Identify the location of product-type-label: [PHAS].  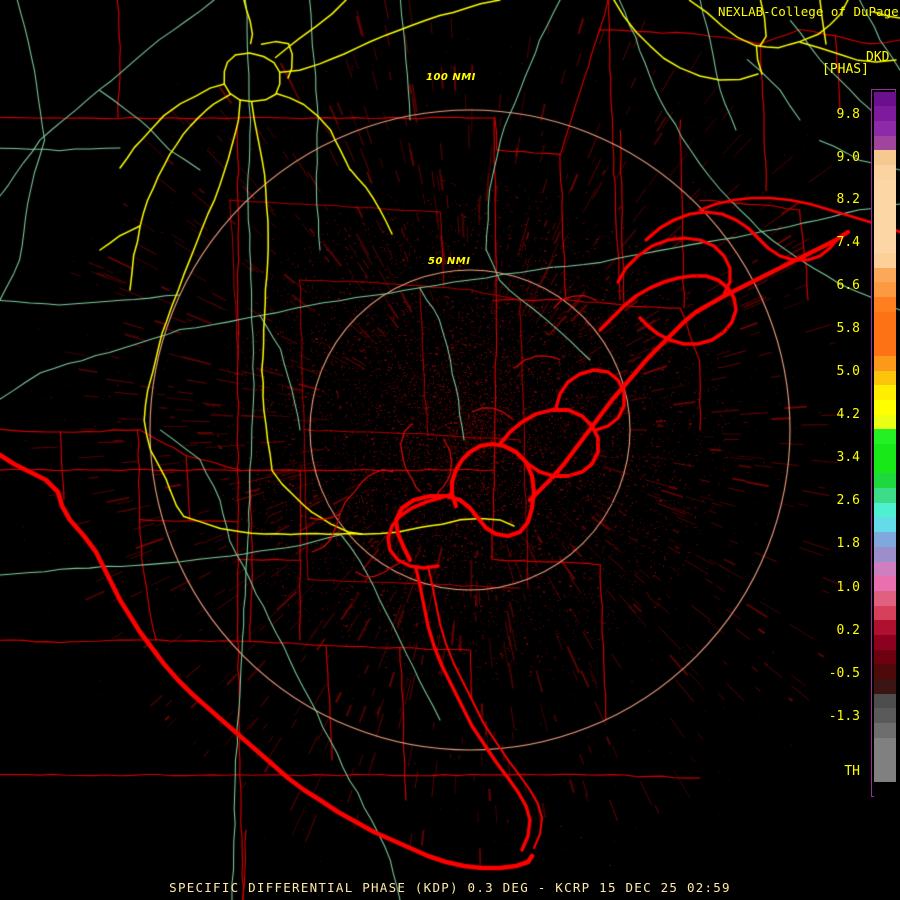
(845, 69).